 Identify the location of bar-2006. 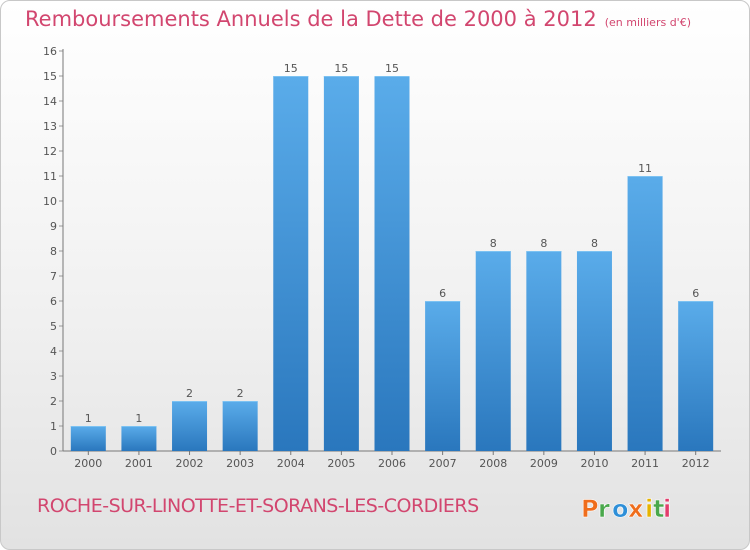
(392, 263).